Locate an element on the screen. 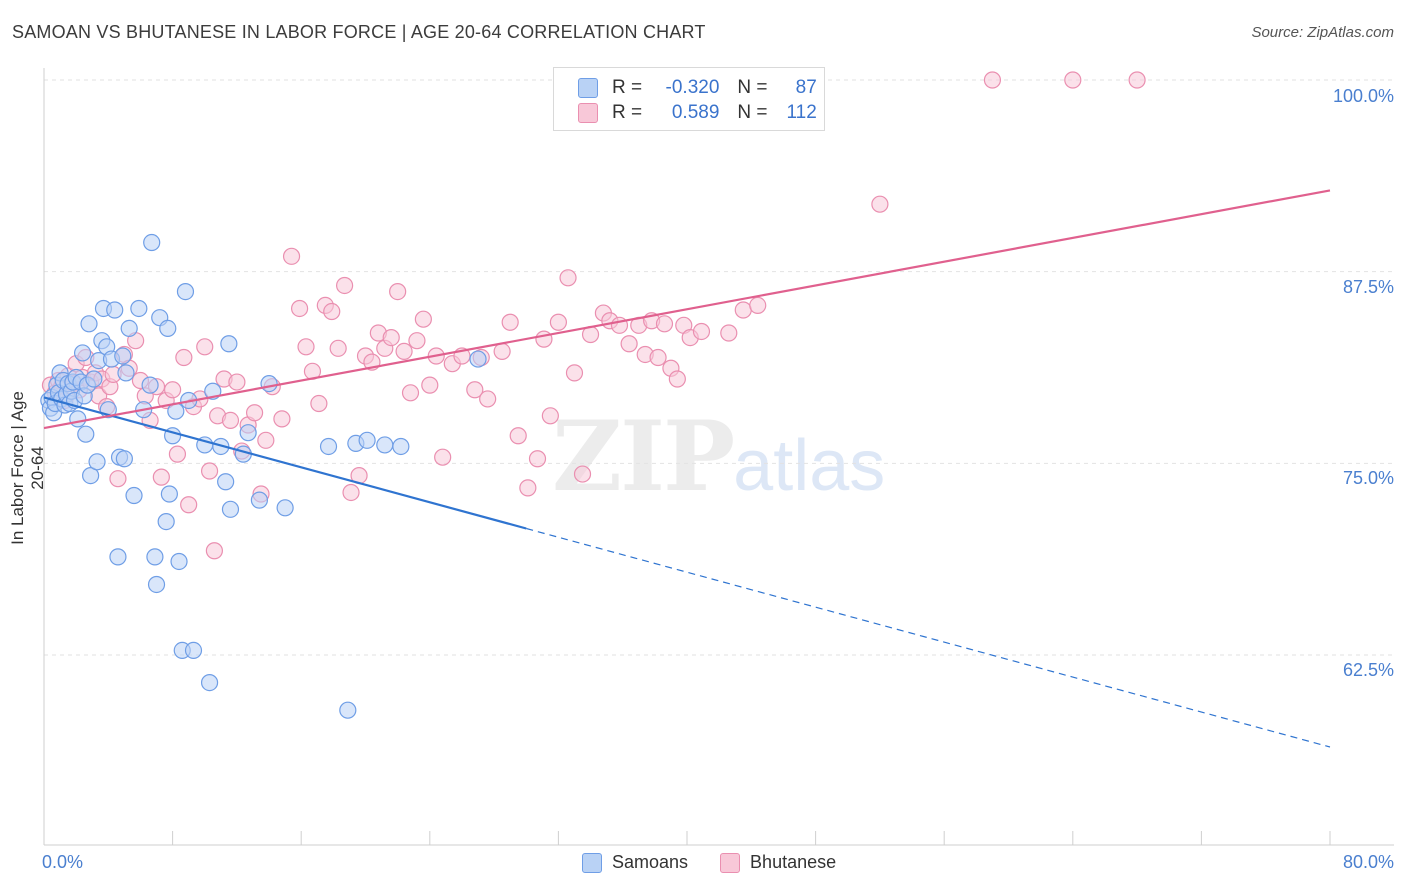 Image resolution: width=1406 pixels, height=892 pixels. legend-item-samoans: Samoans is located at coordinates (635, 862).